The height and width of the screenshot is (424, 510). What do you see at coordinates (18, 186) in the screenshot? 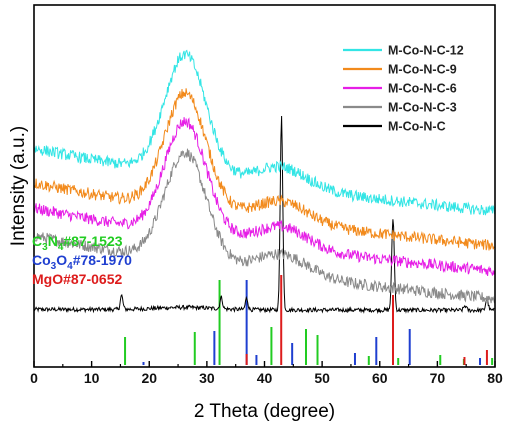
I see `y-axis-title: Intensity (a.u.)` at bounding box center [18, 186].